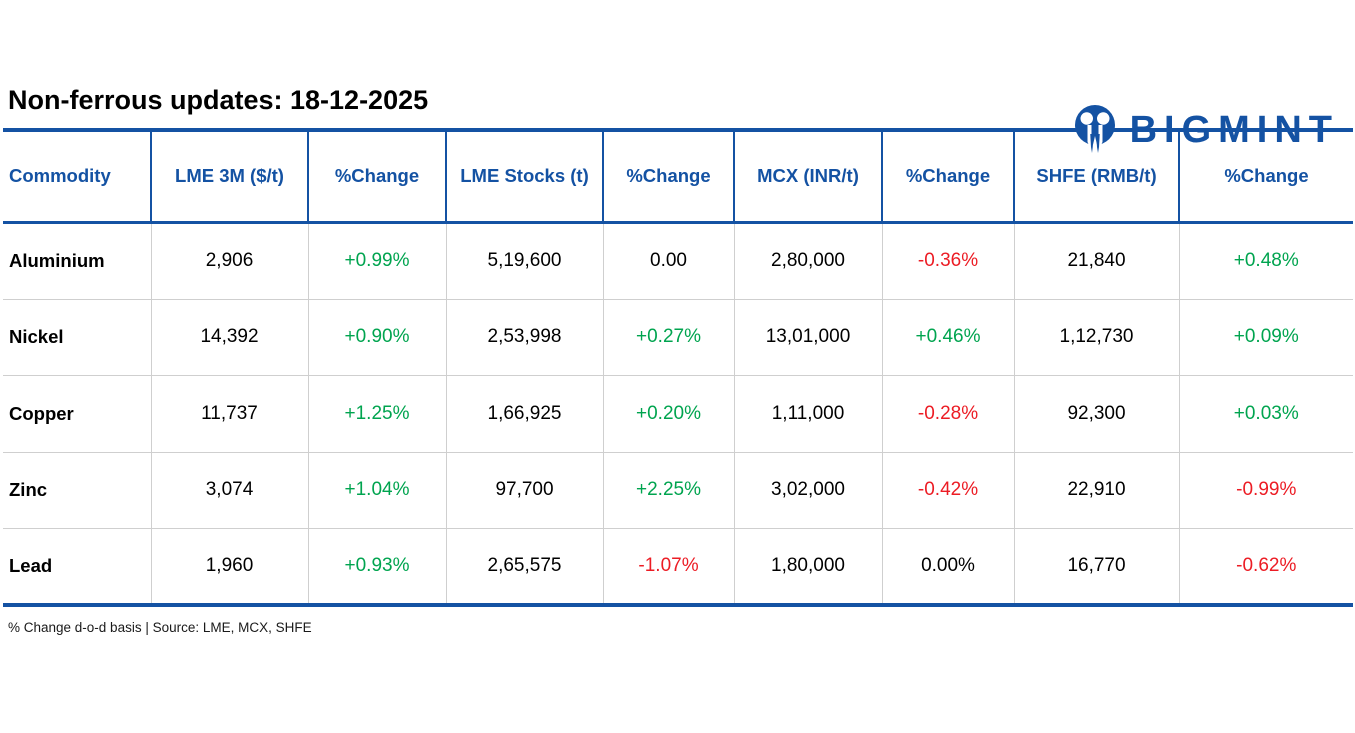 This screenshot has height=733, width=1355. Describe the element at coordinates (808, 177) in the screenshot. I see `column-header-mcx: MCX (INR/t)` at that location.